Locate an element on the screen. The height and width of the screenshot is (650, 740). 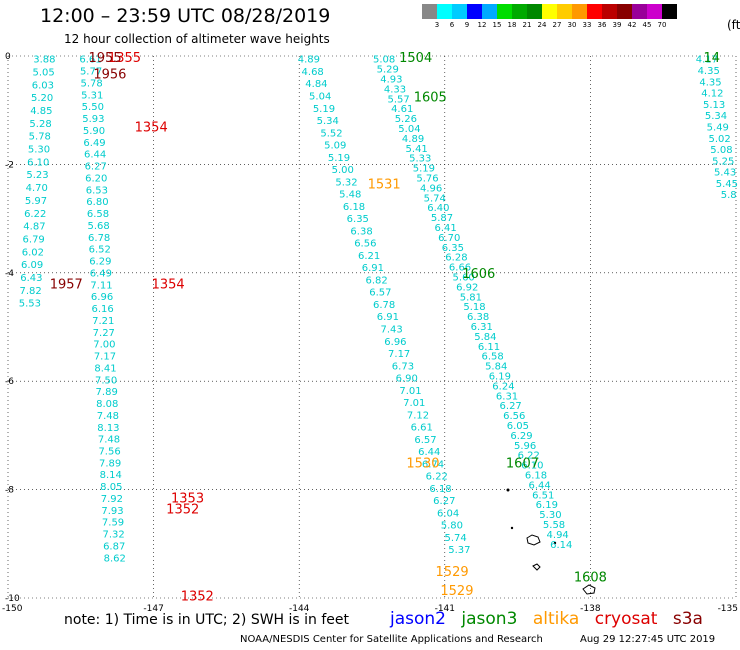
legend-label: 6 is located at coordinates (452, 25).